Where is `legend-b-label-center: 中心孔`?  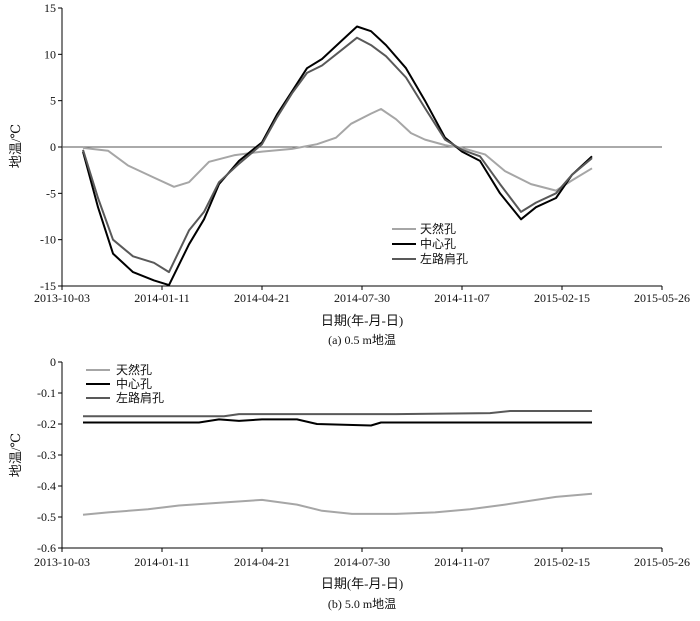 legend-b-label-center: 中心孔 is located at coordinates (134, 383).